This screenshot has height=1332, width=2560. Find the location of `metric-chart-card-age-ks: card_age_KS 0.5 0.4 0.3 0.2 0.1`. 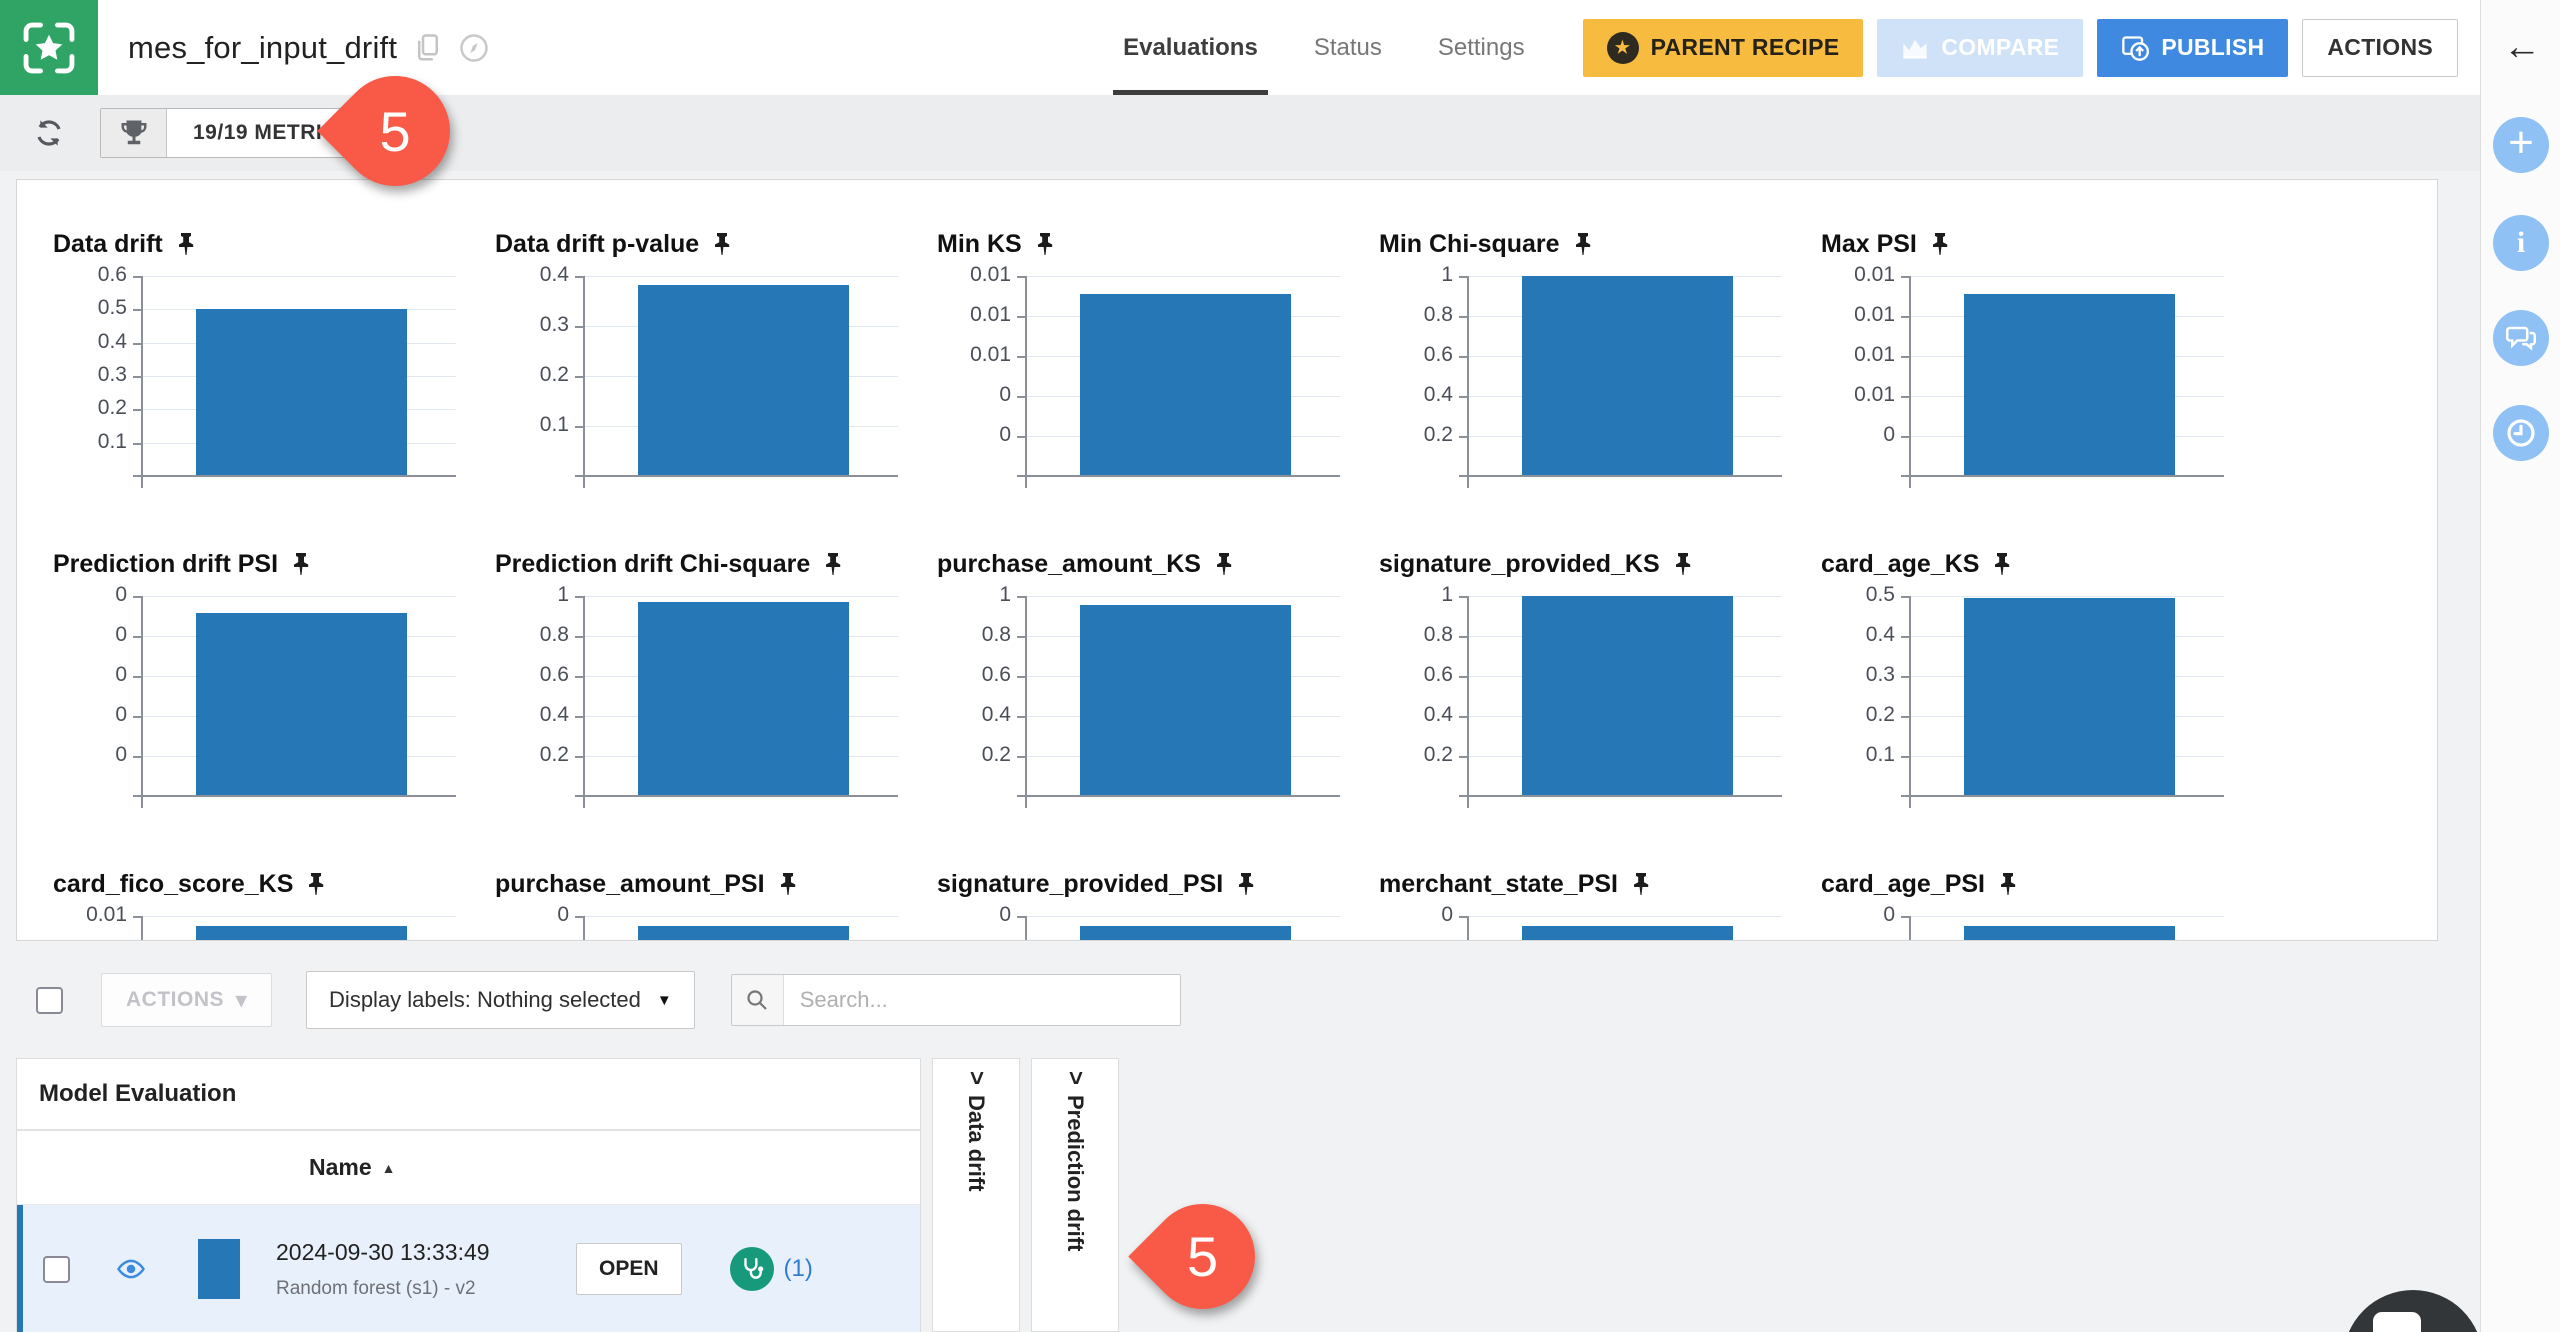

metric-chart-card-age-ks: card_age_KS 0.5 0.4 0.3 0.2 0.1 is located at coordinates (2024, 706).